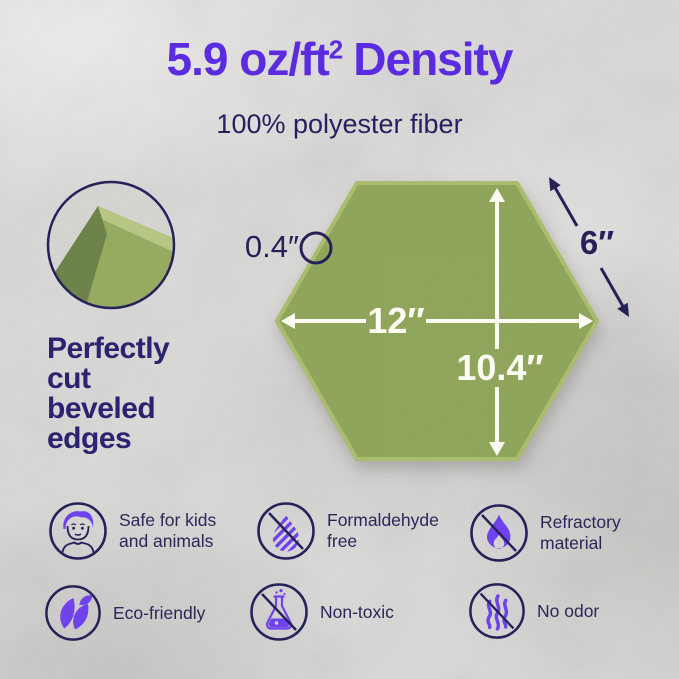 This screenshot has height=679, width=679. Describe the element at coordinates (533, 611) in the screenshot. I see `feature-no-odor: No odor` at that location.